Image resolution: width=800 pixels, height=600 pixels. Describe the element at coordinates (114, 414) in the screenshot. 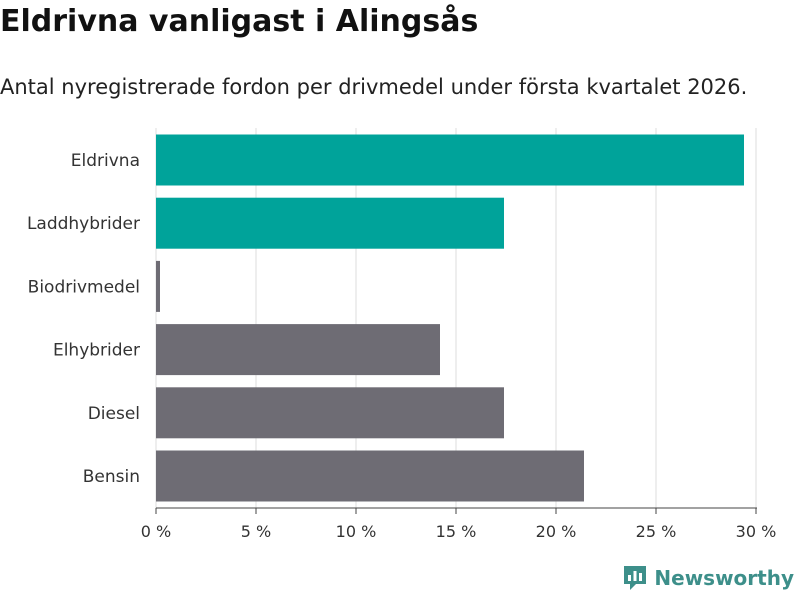

I see `category-label: Diesel` at that location.